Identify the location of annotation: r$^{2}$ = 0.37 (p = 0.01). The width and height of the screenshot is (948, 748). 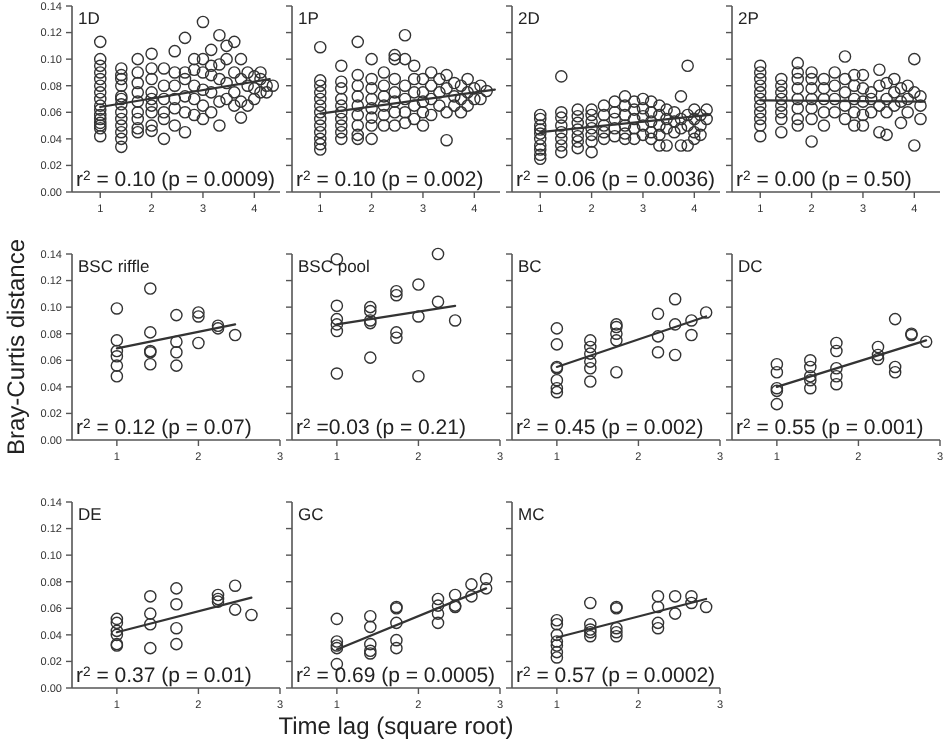
(164, 676).